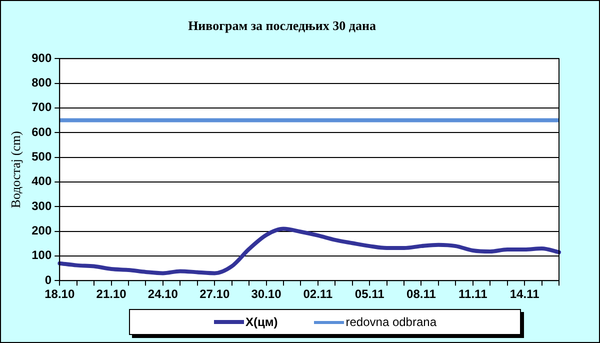 This screenshot has width=600, height=343. I want to click on y-tick-label: 800, so click(42, 83).